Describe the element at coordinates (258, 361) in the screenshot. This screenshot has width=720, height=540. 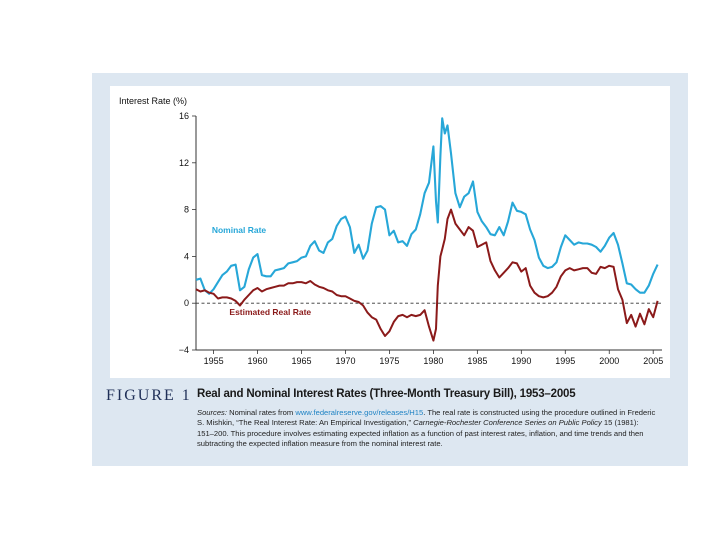
I see `x-tick-label: 1960` at that location.